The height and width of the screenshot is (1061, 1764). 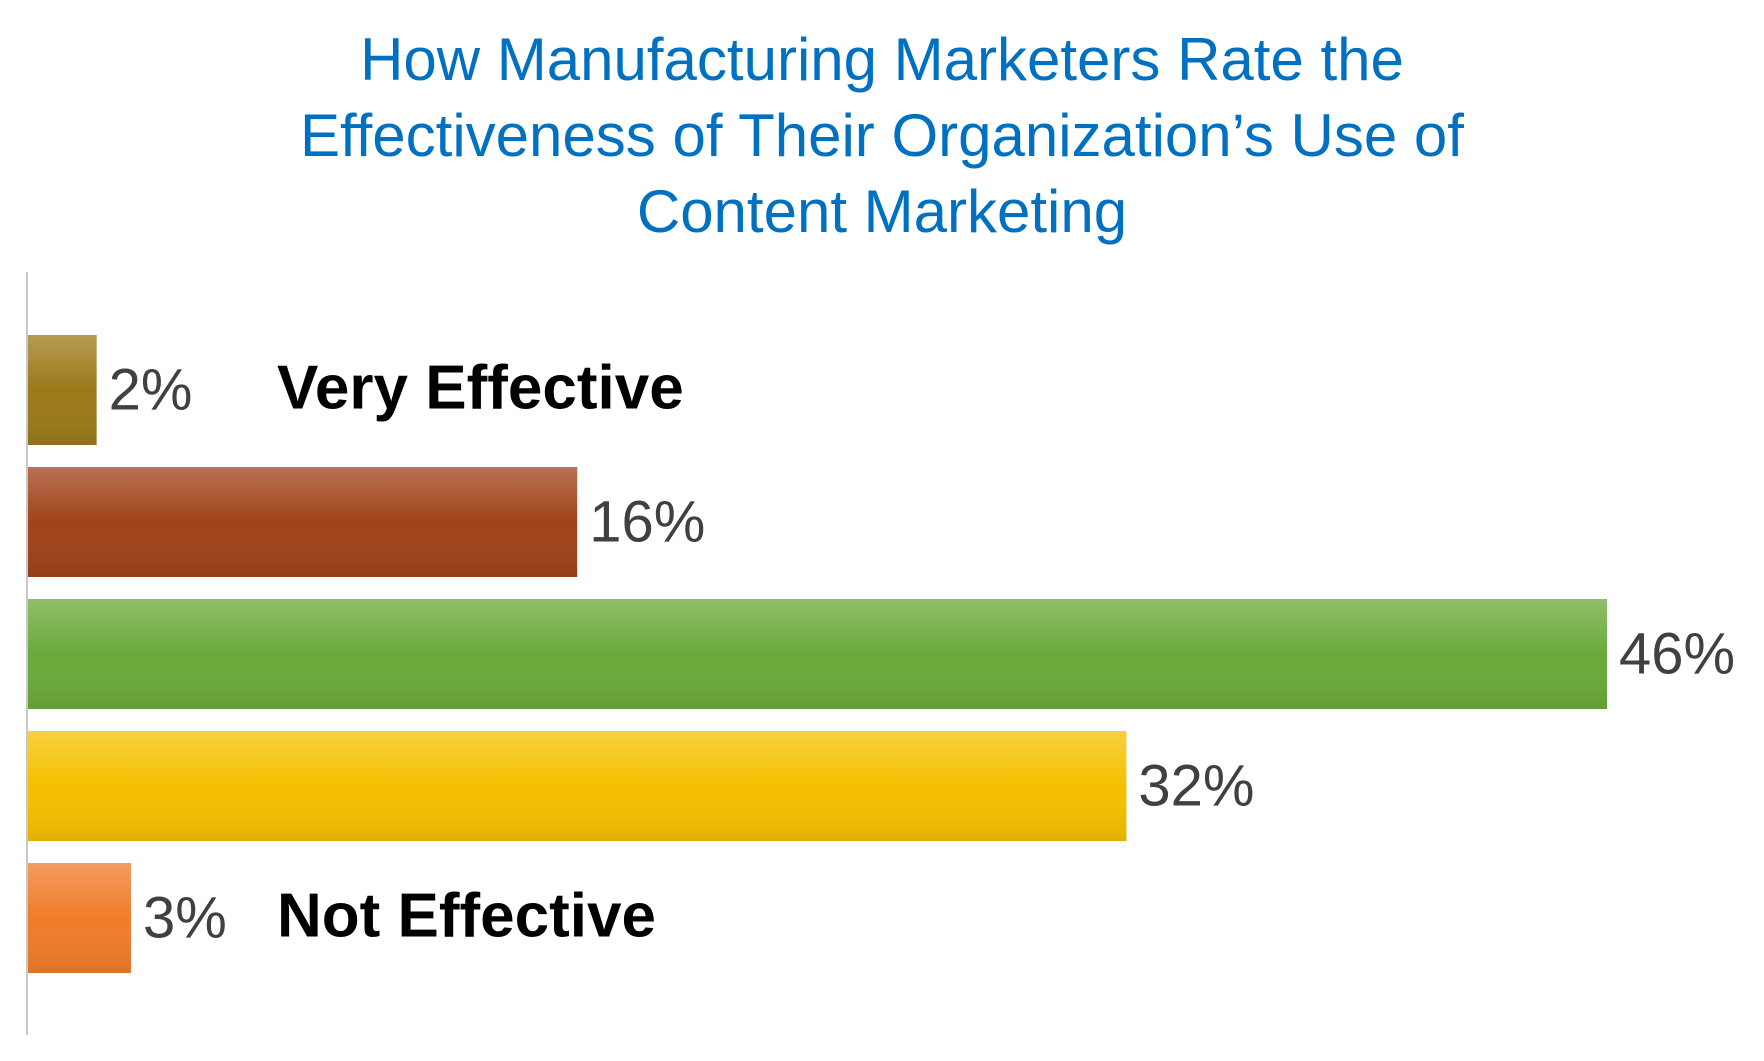 What do you see at coordinates (1196, 785) in the screenshot?
I see `value-label: 32%` at bounding box center [1196, 785].